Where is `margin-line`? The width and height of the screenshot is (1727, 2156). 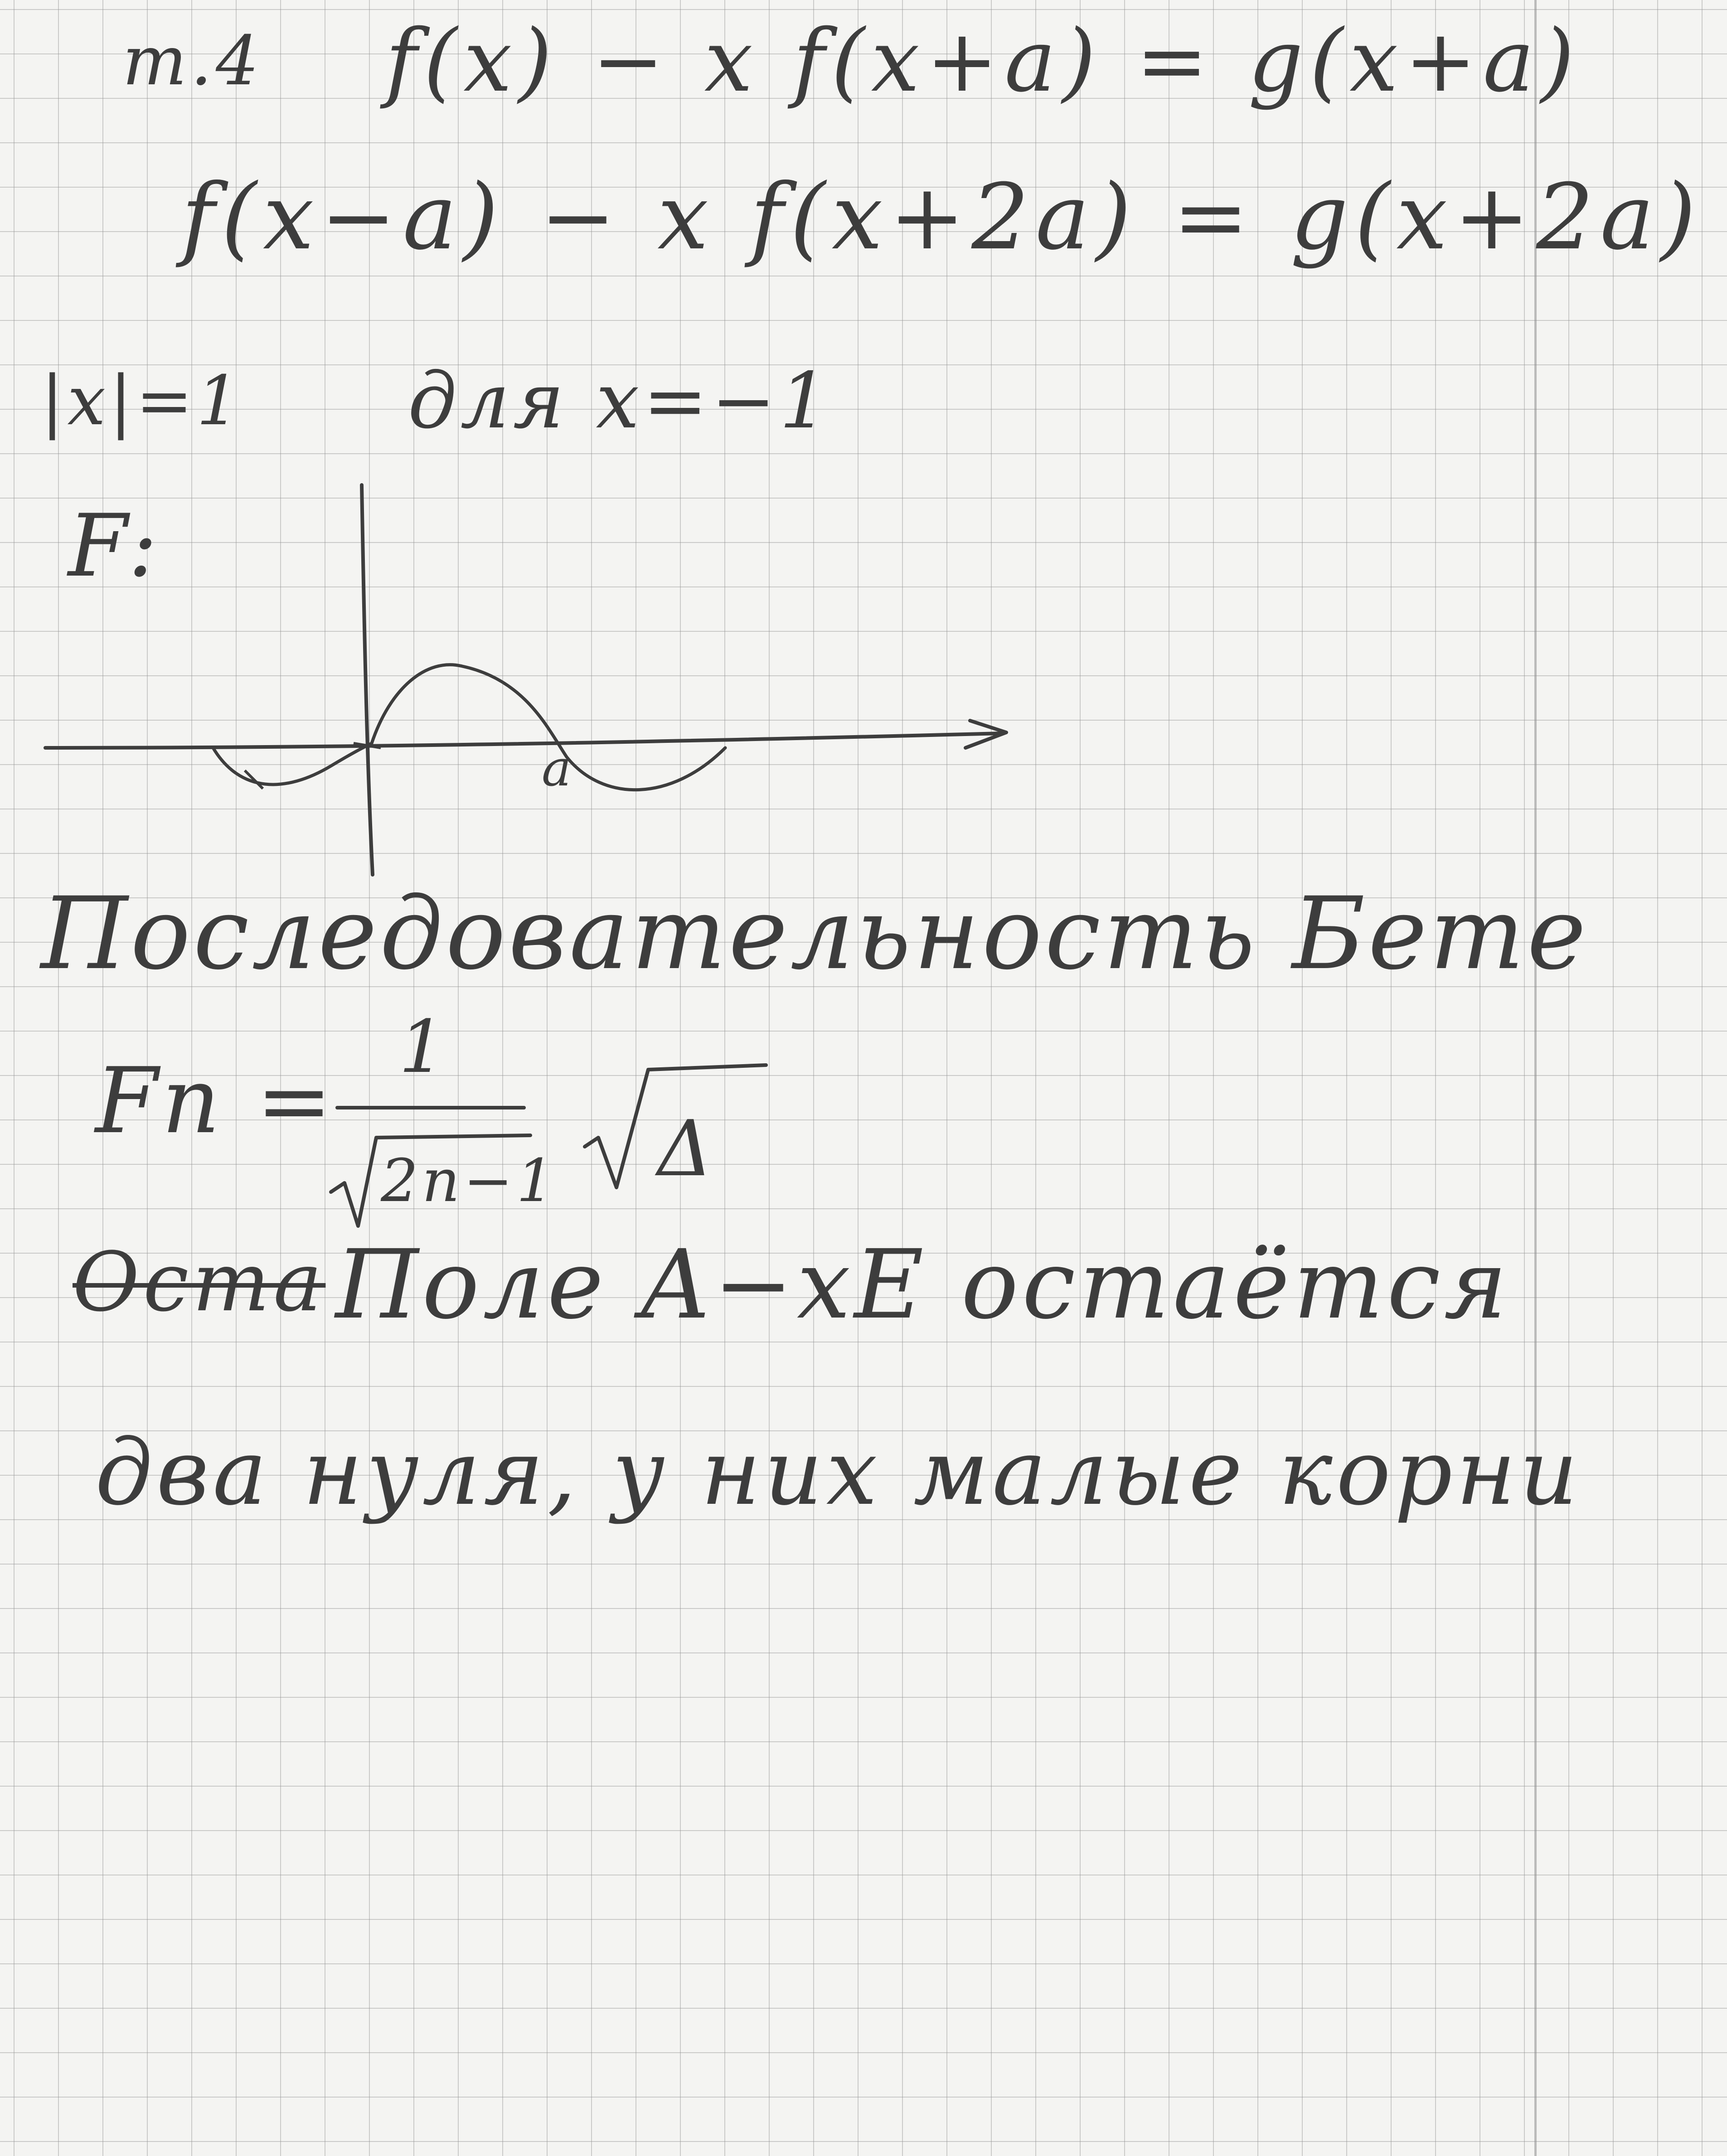 margin-line is located at coordinates (1535, 1078).